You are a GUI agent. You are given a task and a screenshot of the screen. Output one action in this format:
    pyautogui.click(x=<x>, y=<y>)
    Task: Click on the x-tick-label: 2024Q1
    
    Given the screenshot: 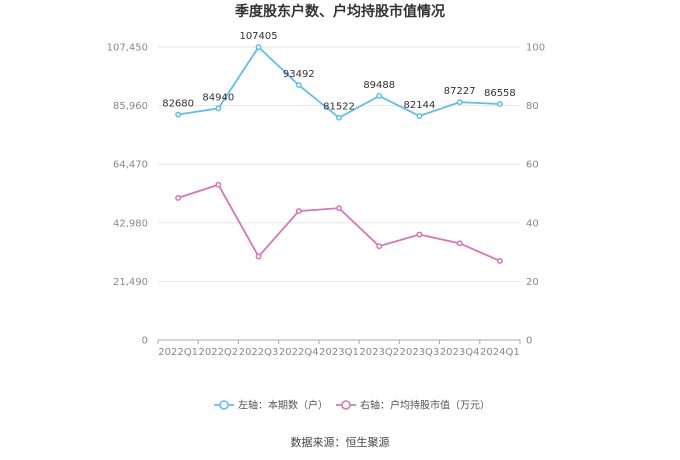 What is the action you would take?
    pyautogui.click(x=500, y=352)
    